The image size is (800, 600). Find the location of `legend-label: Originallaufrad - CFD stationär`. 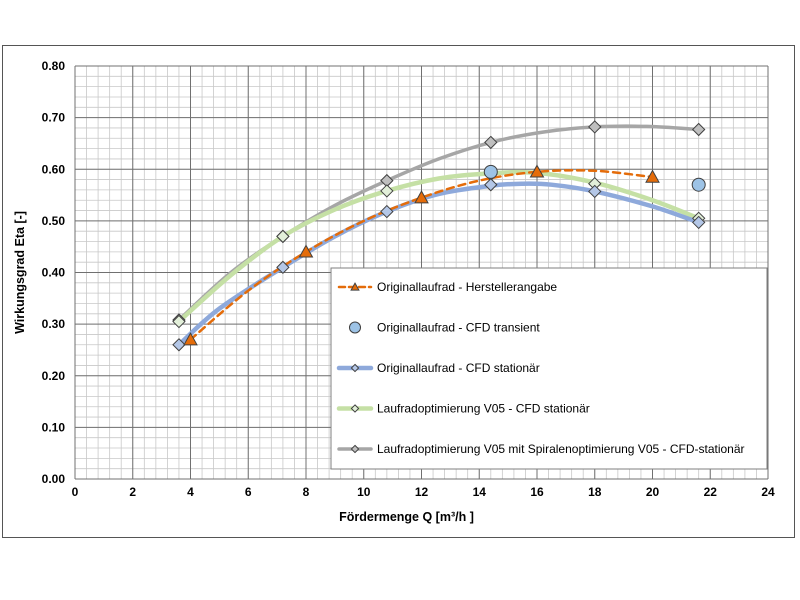

legend-label: Originallaufrad - CFD stationär is located at coordinates (458, 368).